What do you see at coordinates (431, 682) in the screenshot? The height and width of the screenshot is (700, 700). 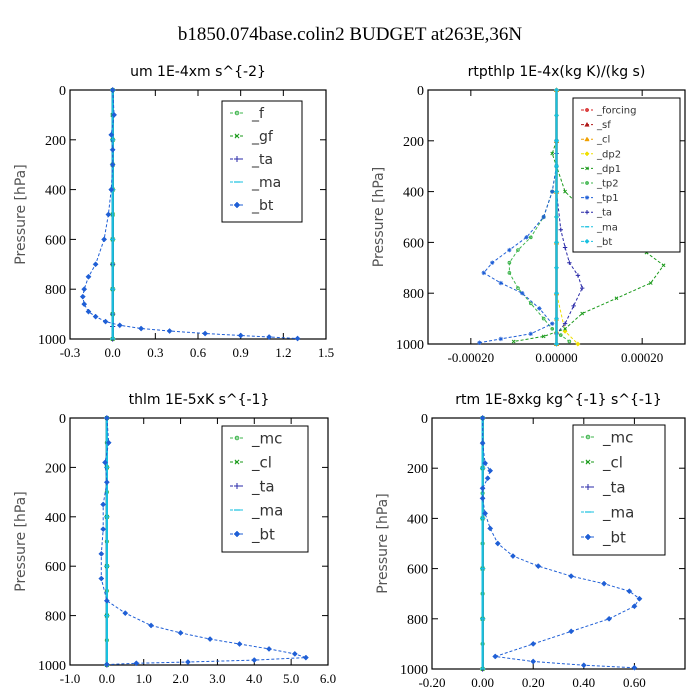 I see `x-tick-label: -0.20` at bounding box center [431, 682].